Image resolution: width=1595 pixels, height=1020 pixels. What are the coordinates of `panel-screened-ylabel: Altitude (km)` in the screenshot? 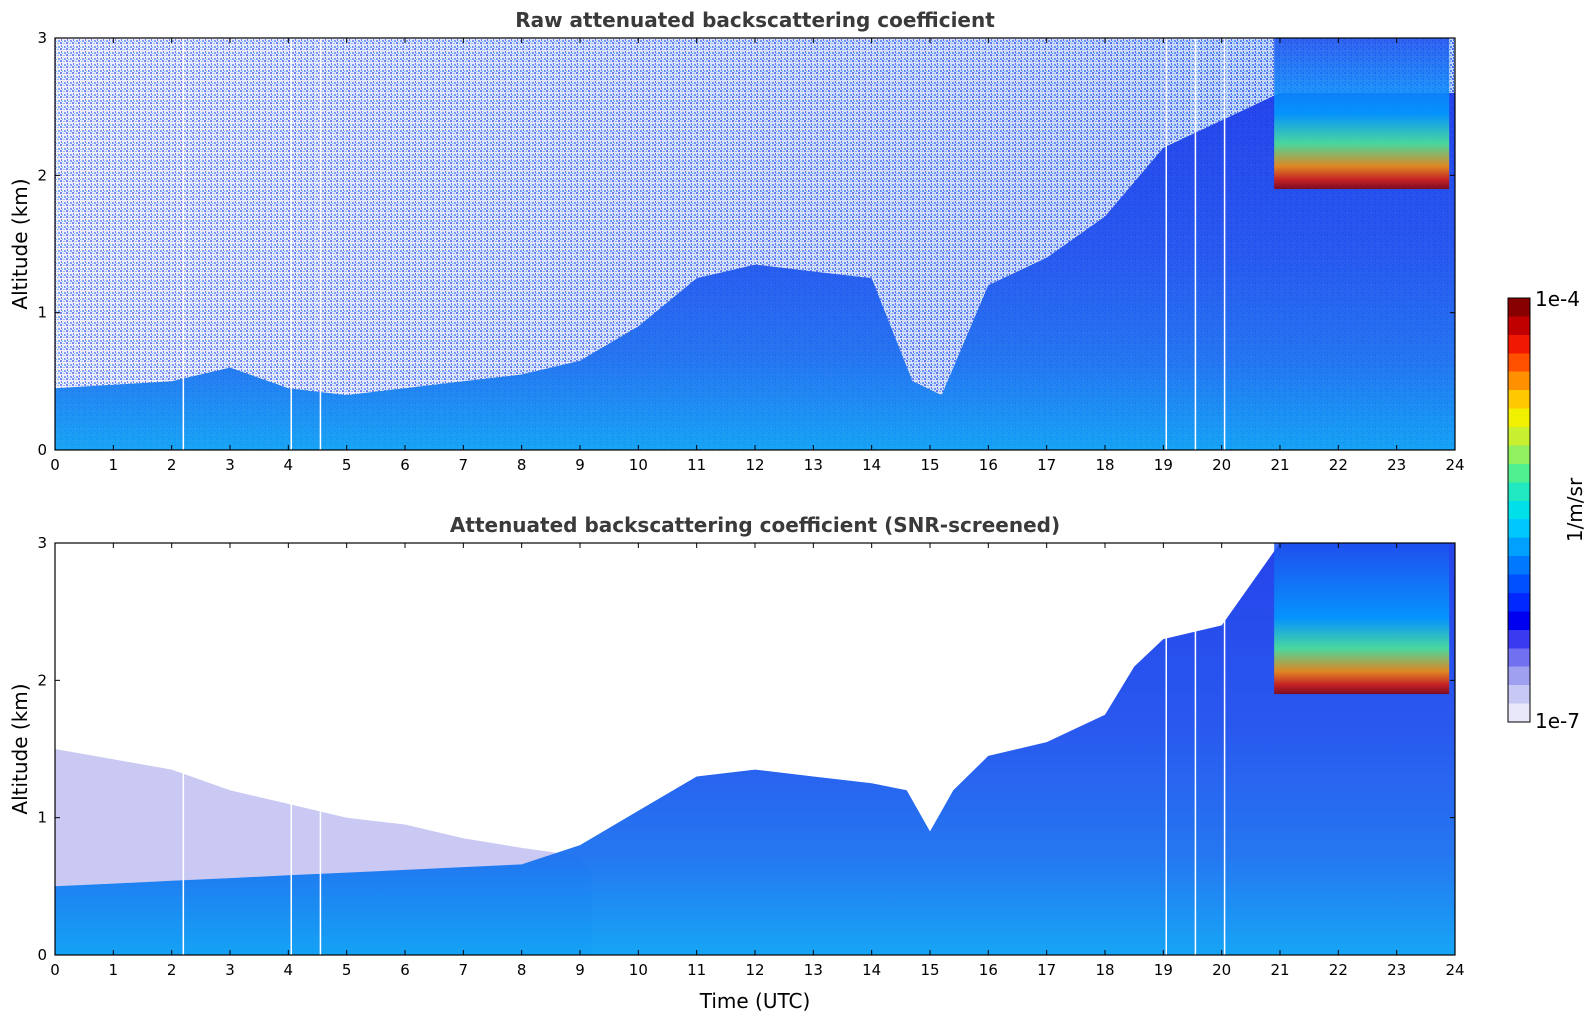 It's located at (20, 748).